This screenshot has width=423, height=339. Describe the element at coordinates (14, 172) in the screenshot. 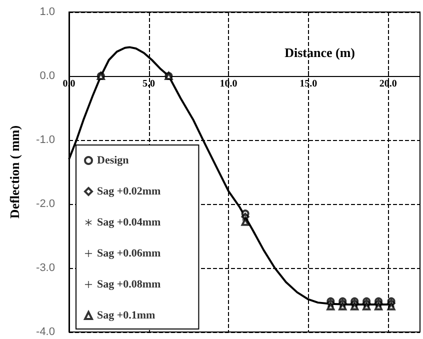

I see `y-axis-title: Deflection ( mm)` at that location.